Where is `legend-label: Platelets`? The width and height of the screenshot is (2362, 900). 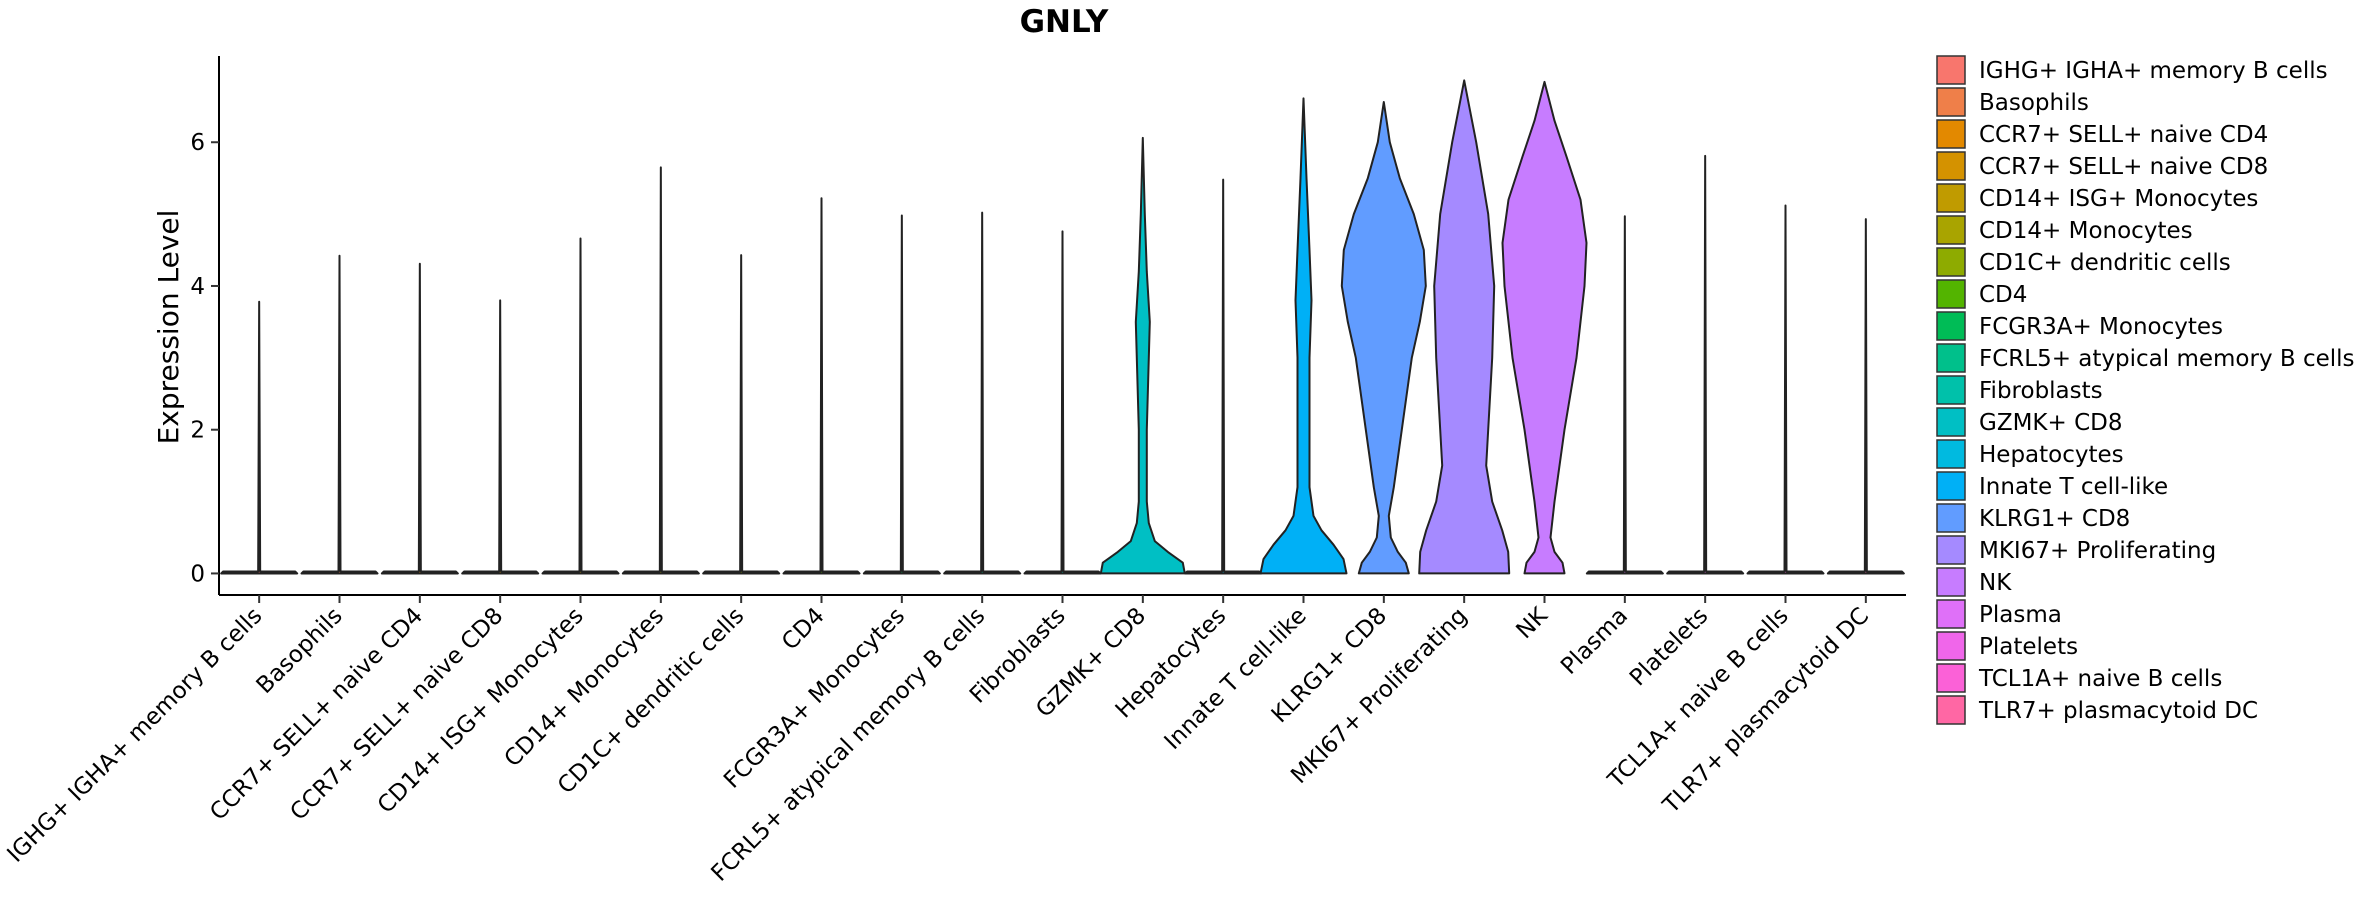
legend-label: Platelets is located at coordinates (2028, 647).